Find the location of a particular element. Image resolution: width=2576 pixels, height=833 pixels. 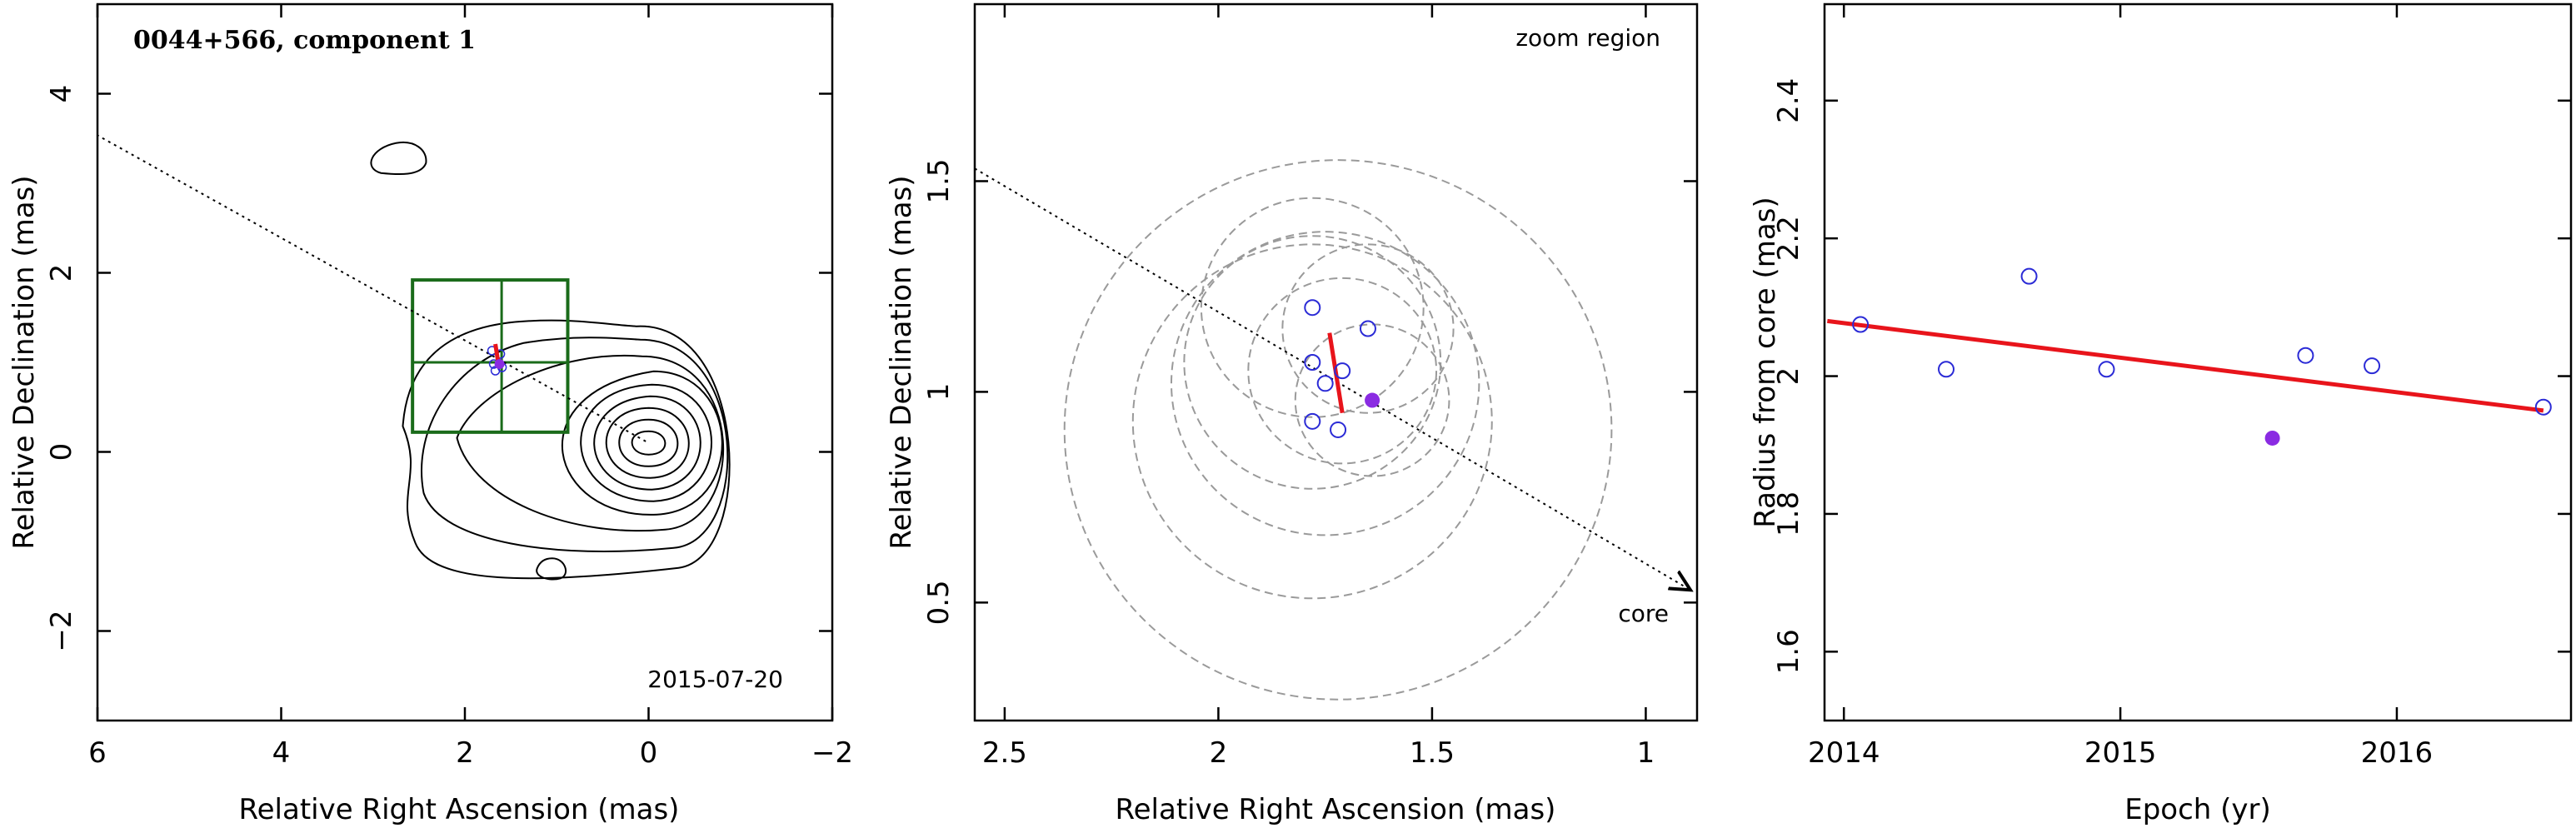

zoom-x-tick-label: 2 is located at coordinates (1219, 753).